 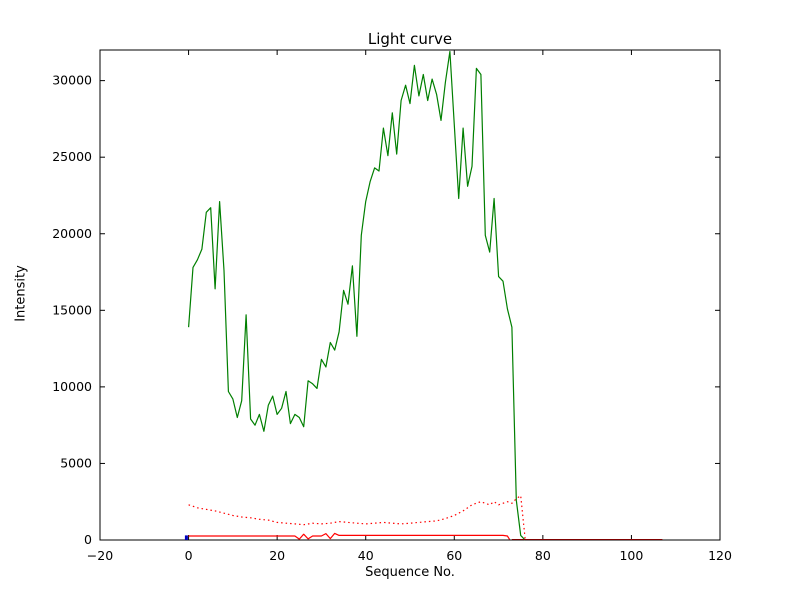 I want to click on y-tick-label: 5000, so click(x=76, y=462).